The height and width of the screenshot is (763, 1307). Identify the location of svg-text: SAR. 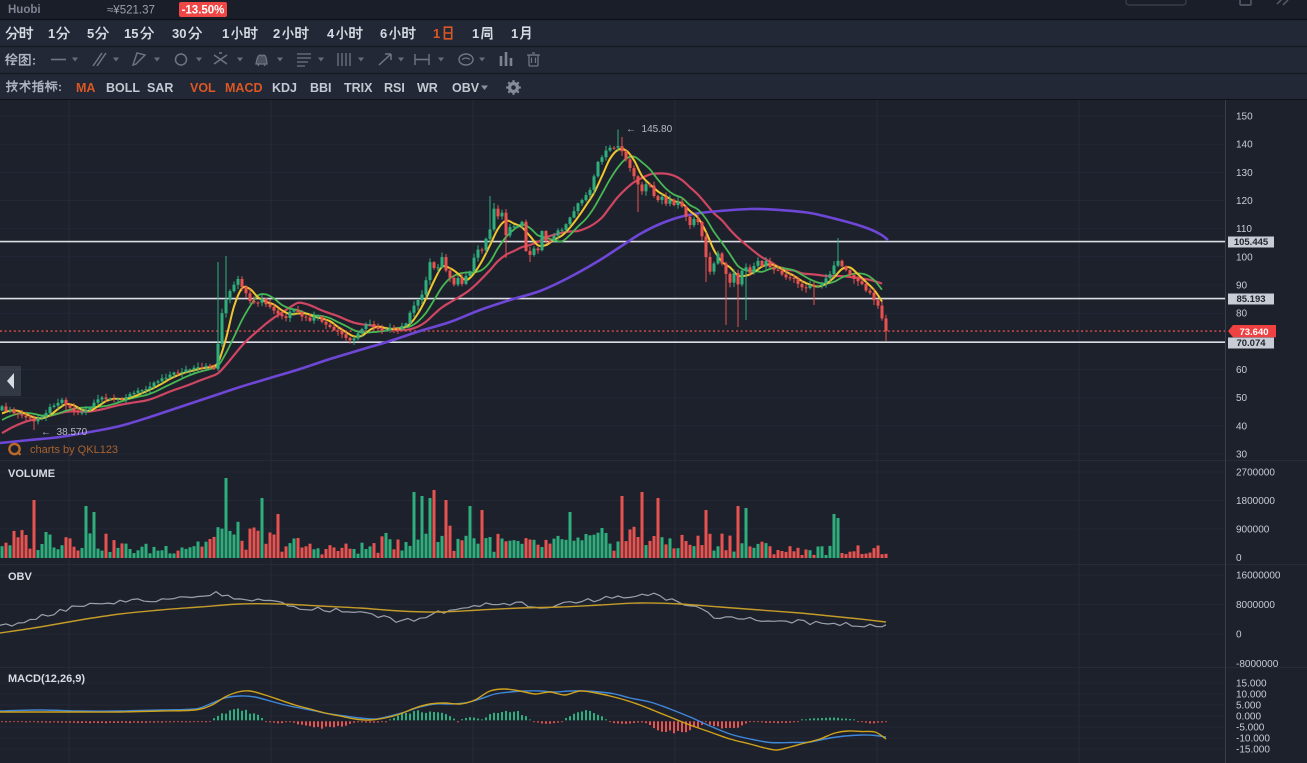
(160, 88).